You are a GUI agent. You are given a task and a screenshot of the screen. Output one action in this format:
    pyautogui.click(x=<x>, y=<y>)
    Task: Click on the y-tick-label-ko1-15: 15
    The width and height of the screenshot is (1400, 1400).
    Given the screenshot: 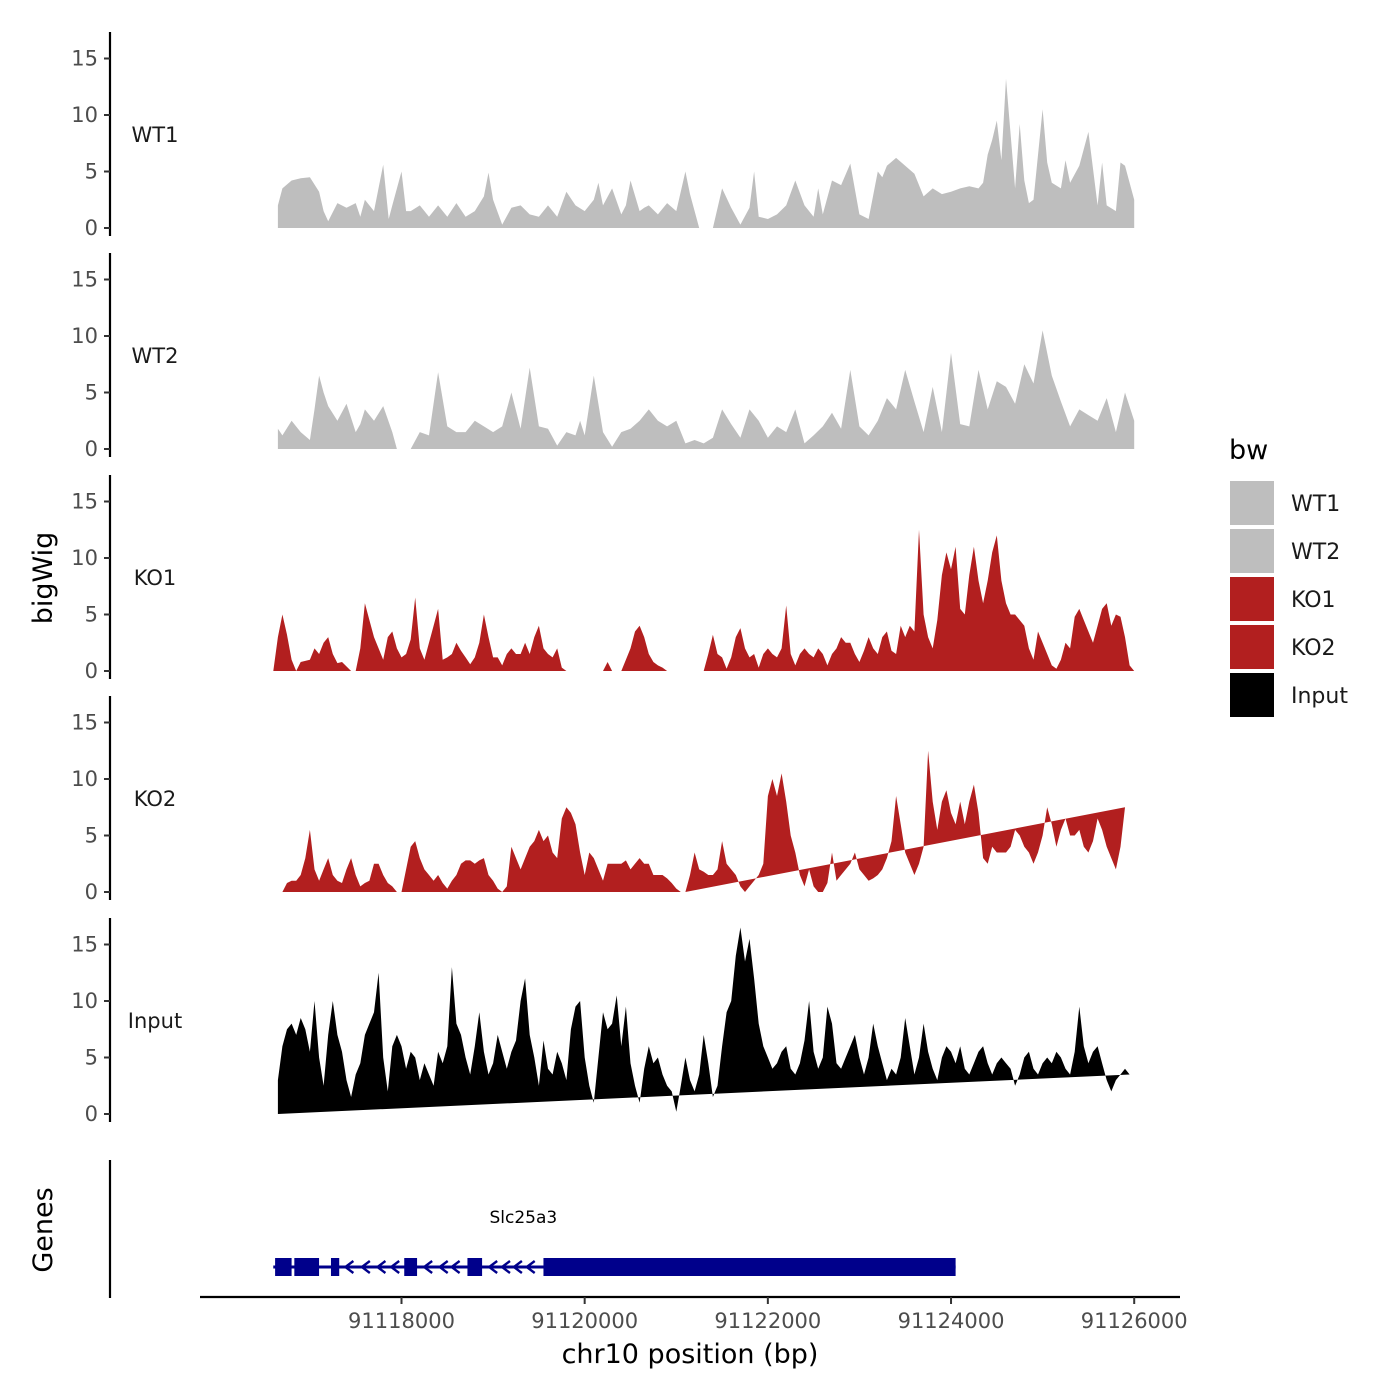 What is the action you would take?
    pyautogui.click(x=84, y=502)
    